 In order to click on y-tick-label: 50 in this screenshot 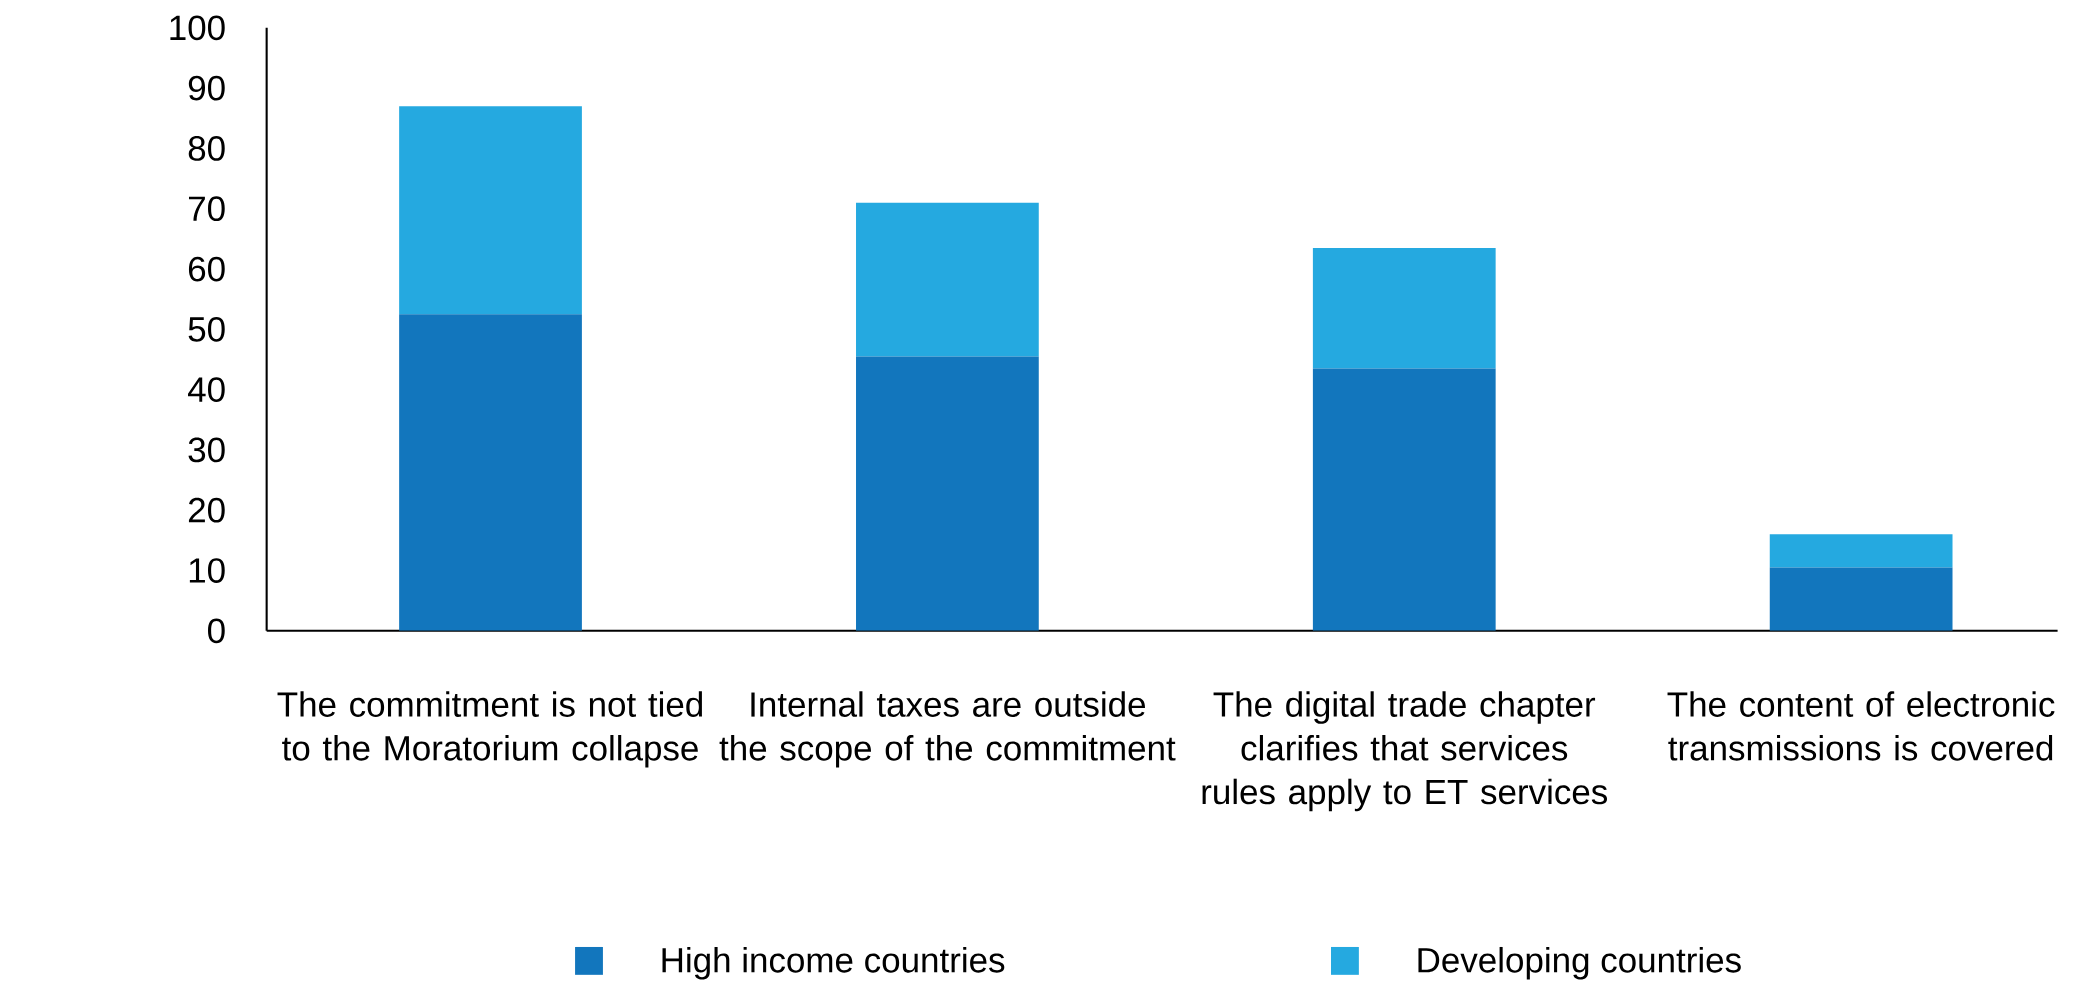, I will do `click(206, 329)`.